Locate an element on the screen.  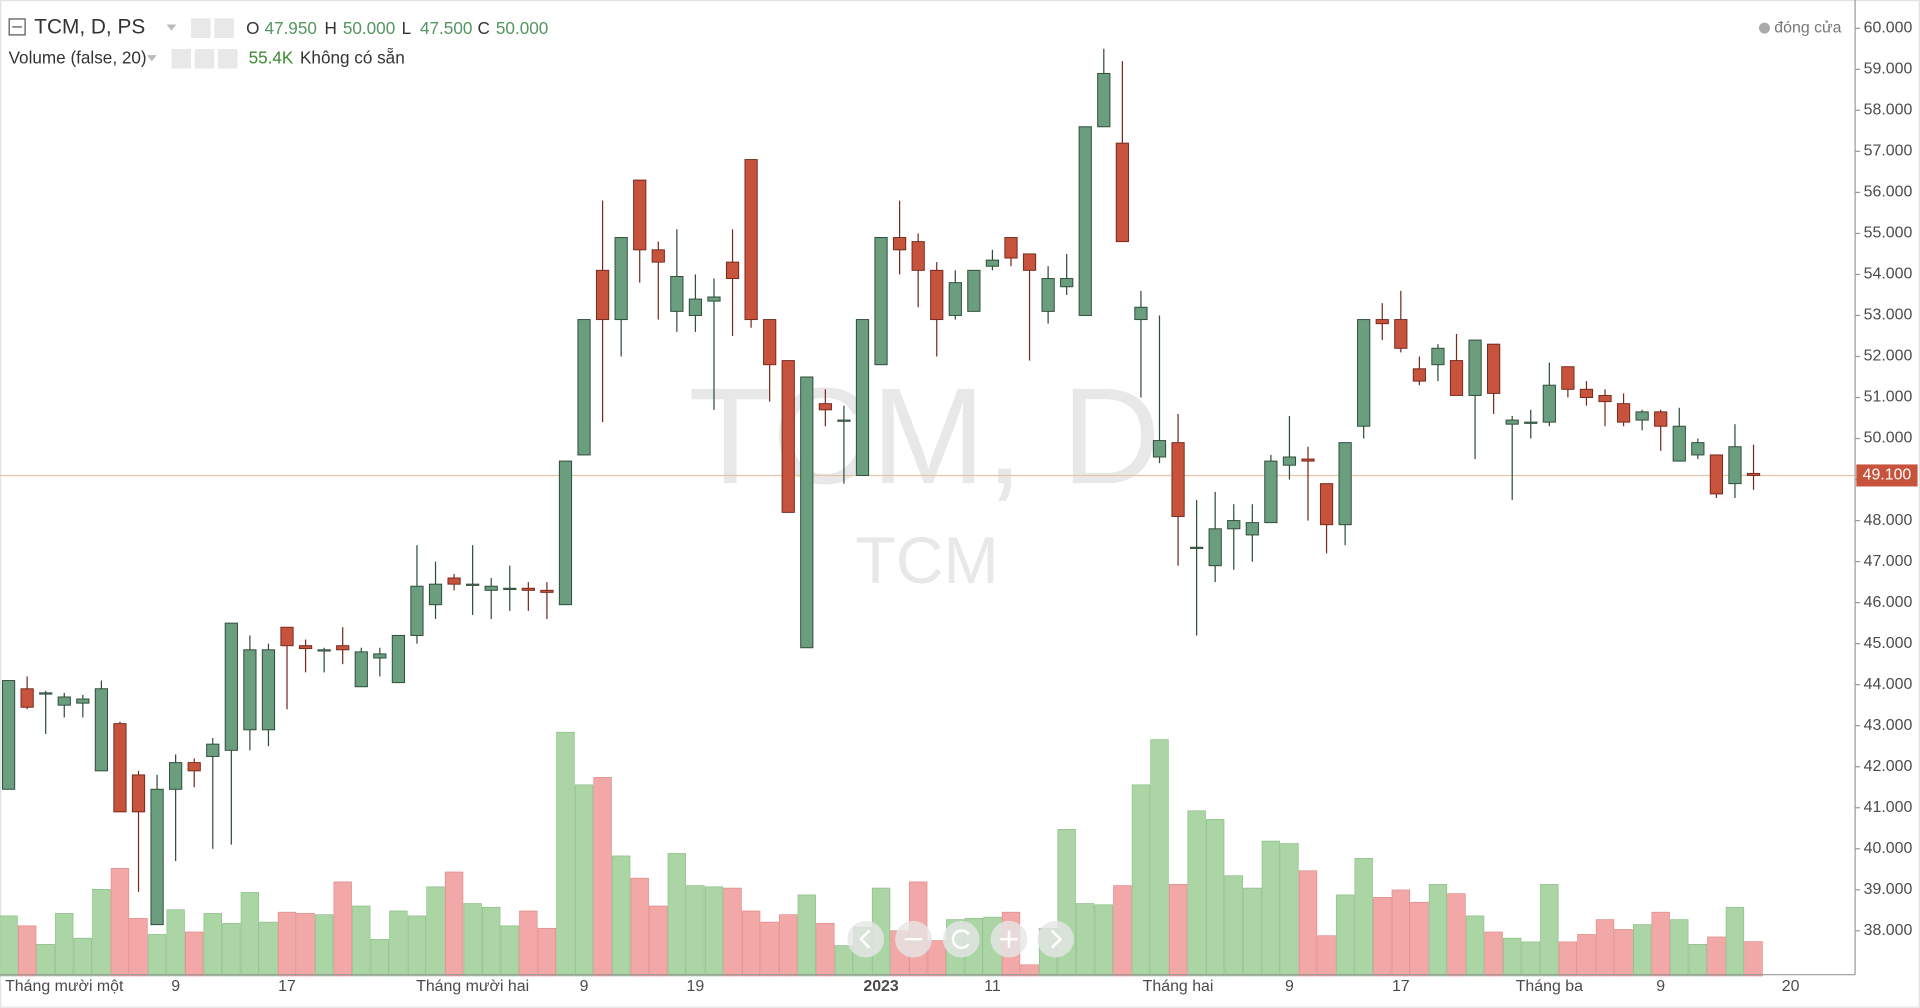
y-tick-label: 42.000 is located at coordinates (1888, 766).